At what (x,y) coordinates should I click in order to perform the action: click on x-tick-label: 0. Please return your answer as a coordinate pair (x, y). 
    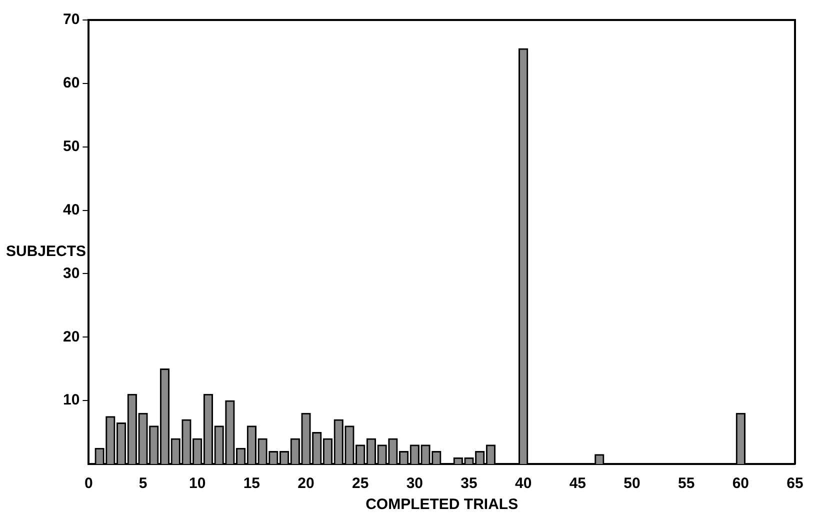
    Looking at the image, I should click on (88, 483).